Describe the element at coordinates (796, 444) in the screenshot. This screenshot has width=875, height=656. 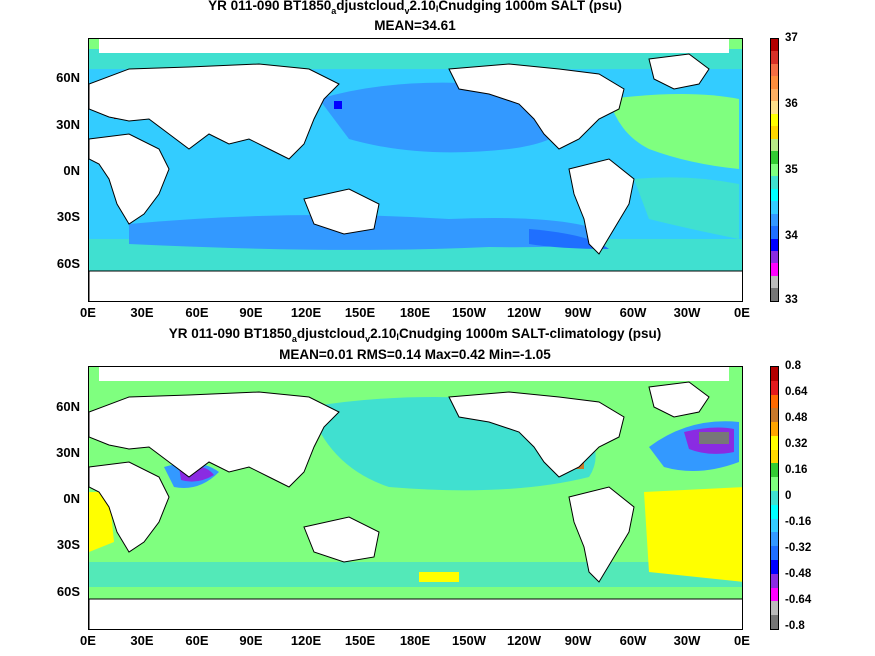
I see `bottom-colorbar-tick: 0.32` at that location.